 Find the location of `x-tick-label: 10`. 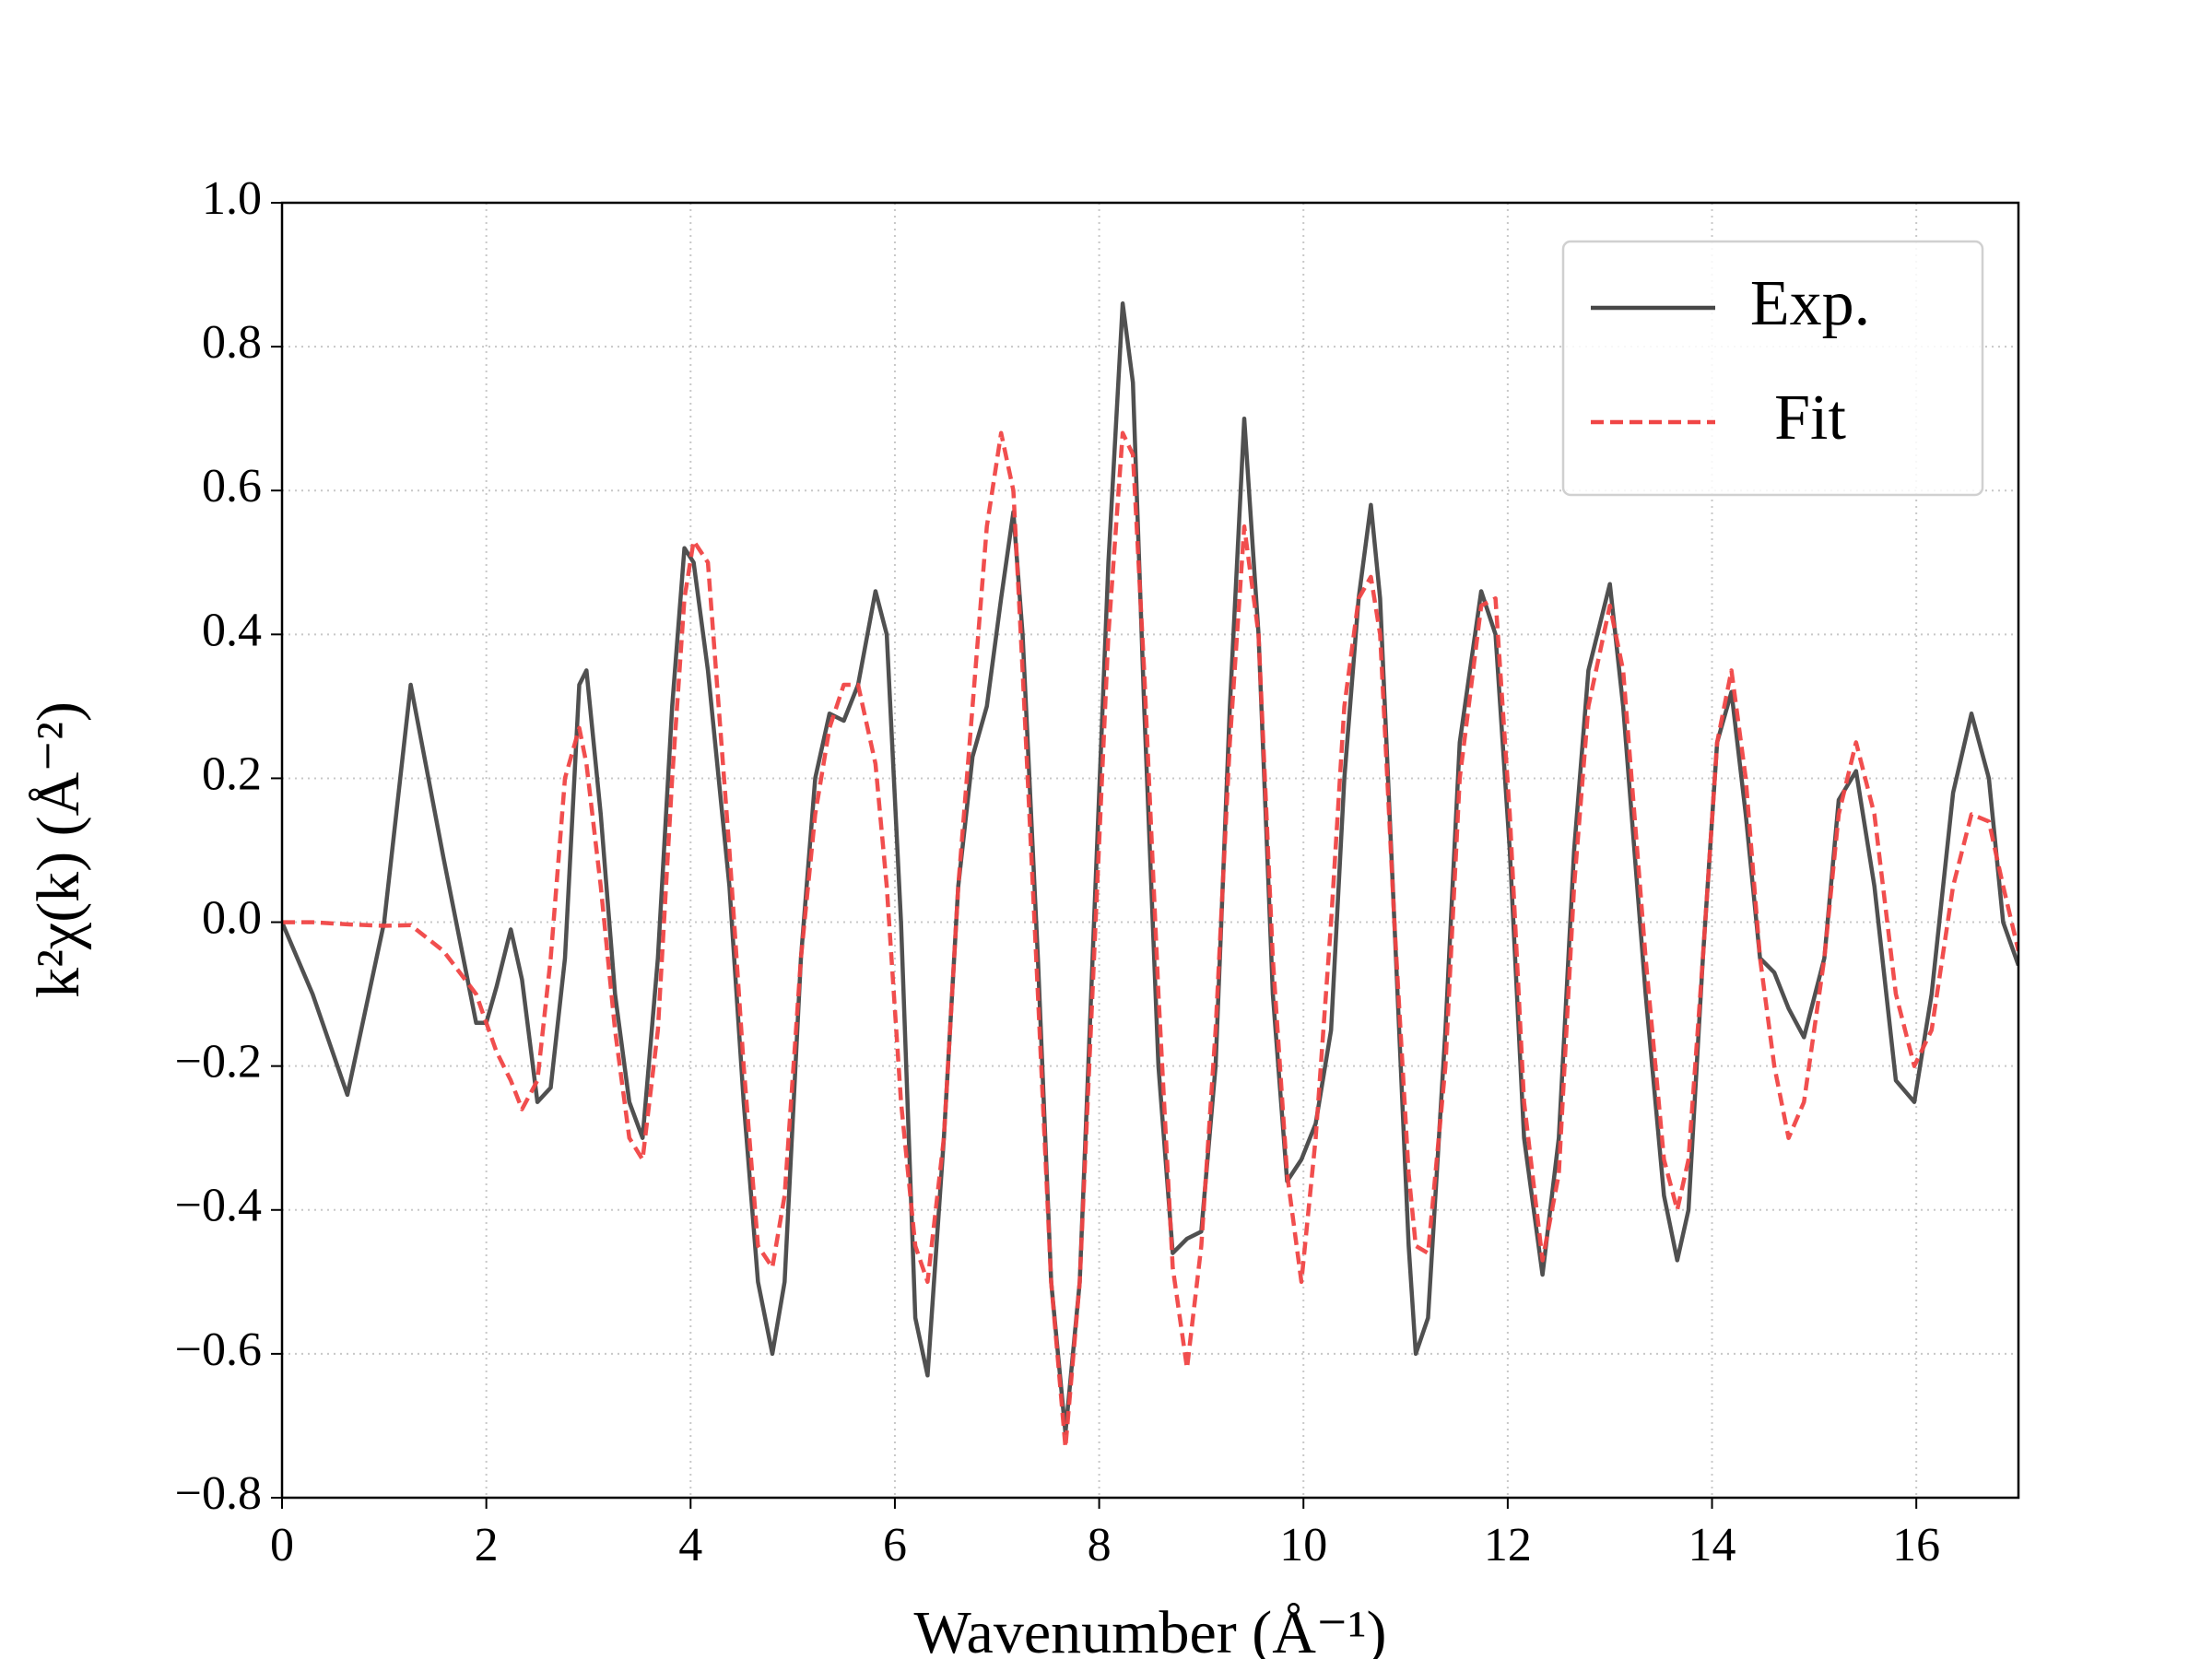

x-tick-label: 10 is located at coordinates (1303, 1545).